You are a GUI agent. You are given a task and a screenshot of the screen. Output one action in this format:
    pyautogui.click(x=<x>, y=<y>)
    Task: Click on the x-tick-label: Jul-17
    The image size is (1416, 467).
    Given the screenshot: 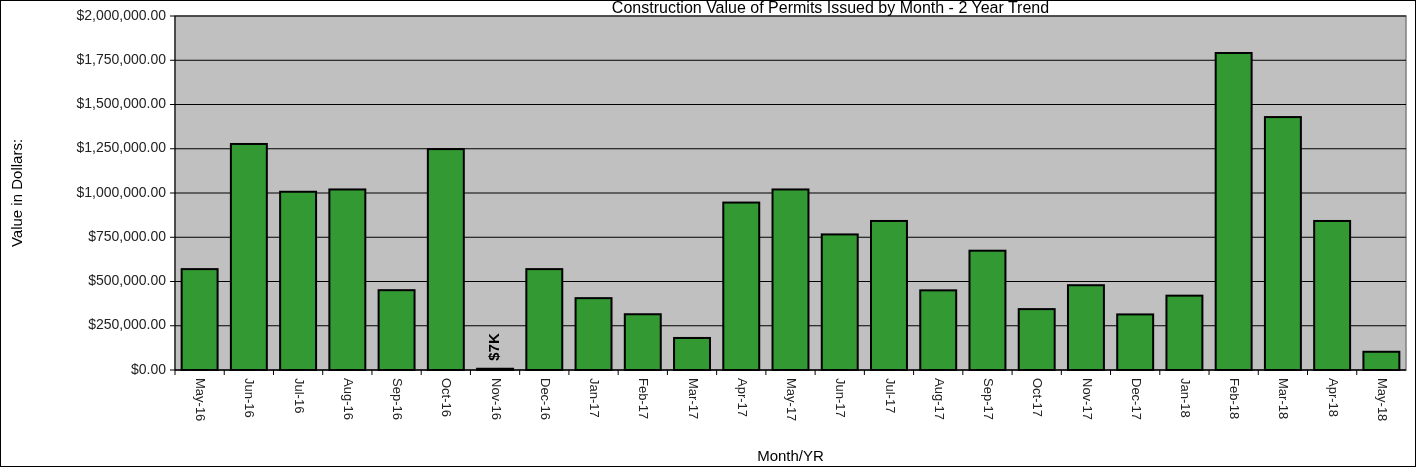 What is the action you would take?
    pyautogui.click(x=890, y=396)
    